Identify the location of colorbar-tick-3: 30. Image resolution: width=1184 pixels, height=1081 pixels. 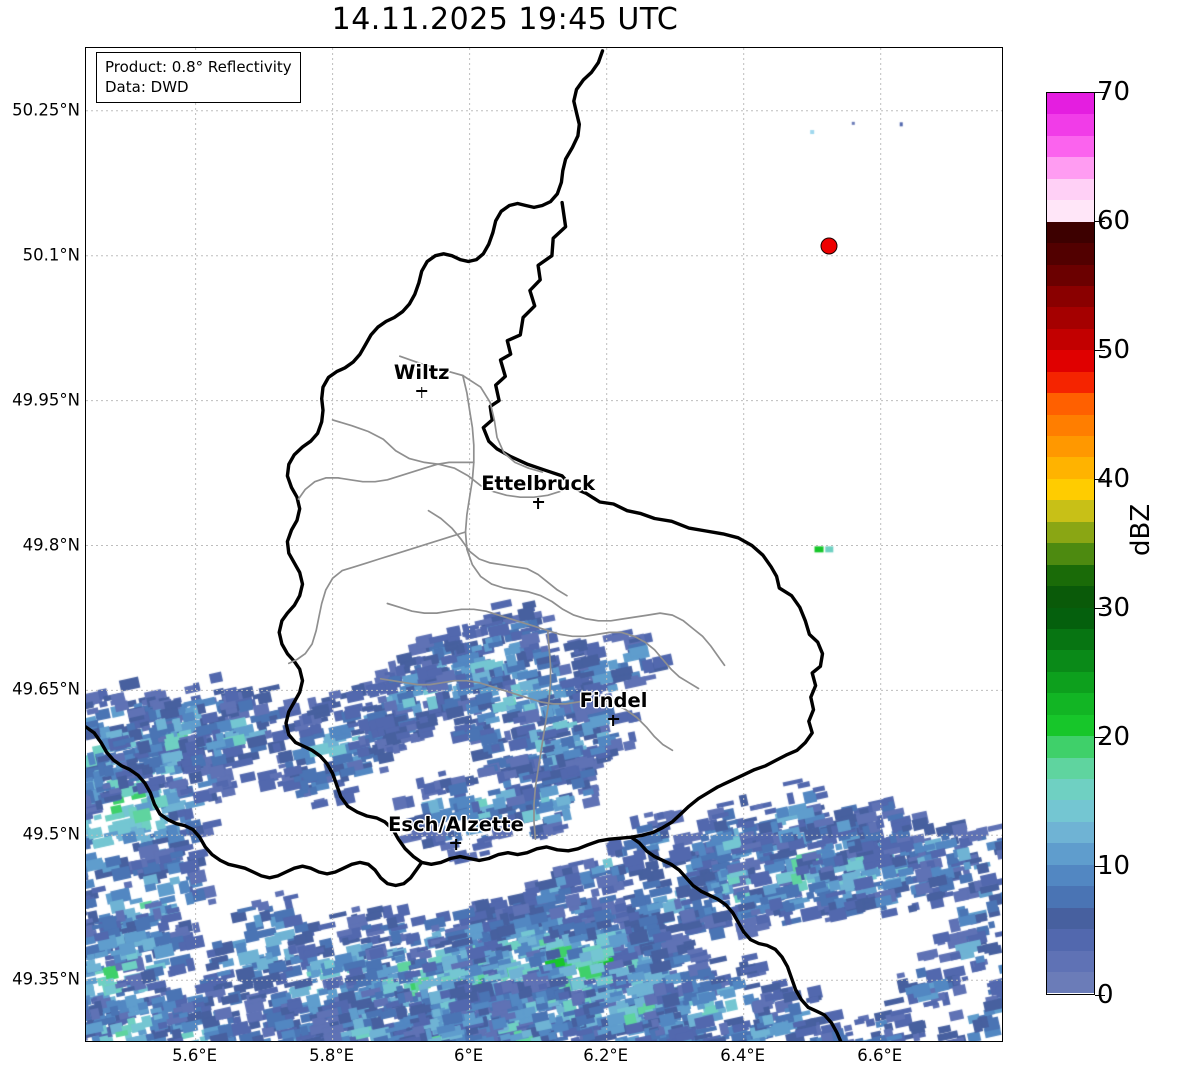
(1114, 608).